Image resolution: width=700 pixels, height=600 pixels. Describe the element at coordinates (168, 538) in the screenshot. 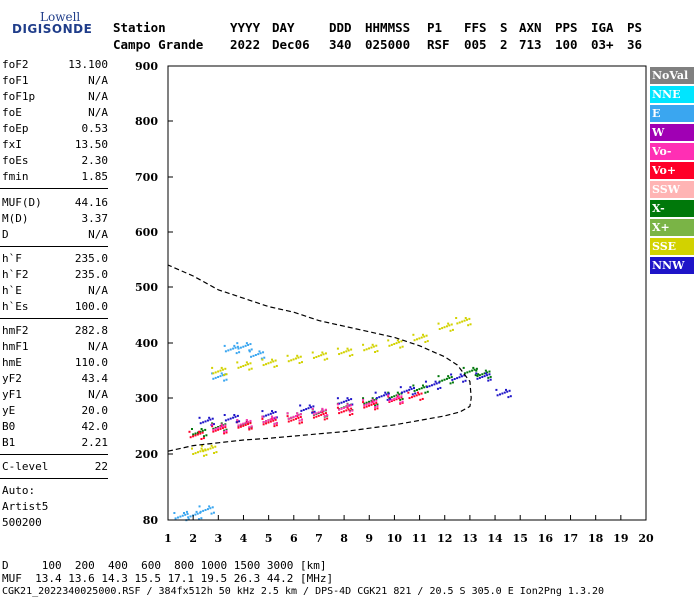

I see `x-tick-label: 1` at that location.